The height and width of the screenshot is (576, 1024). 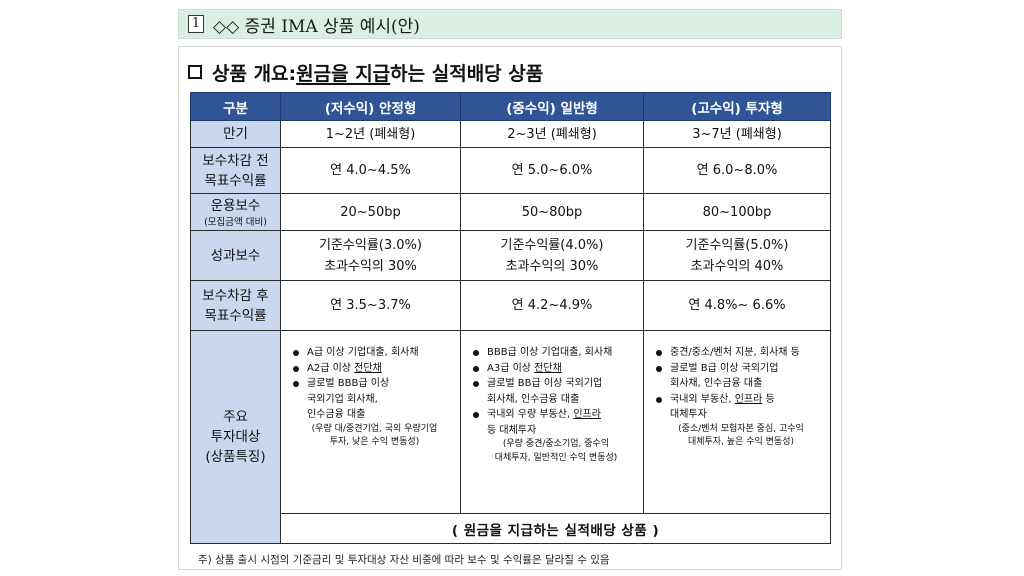 What do you see at coordinates (552, 106) in the screenshot?
I see `header-general: (중수익) 일반형` at bounding box center [552, 106].